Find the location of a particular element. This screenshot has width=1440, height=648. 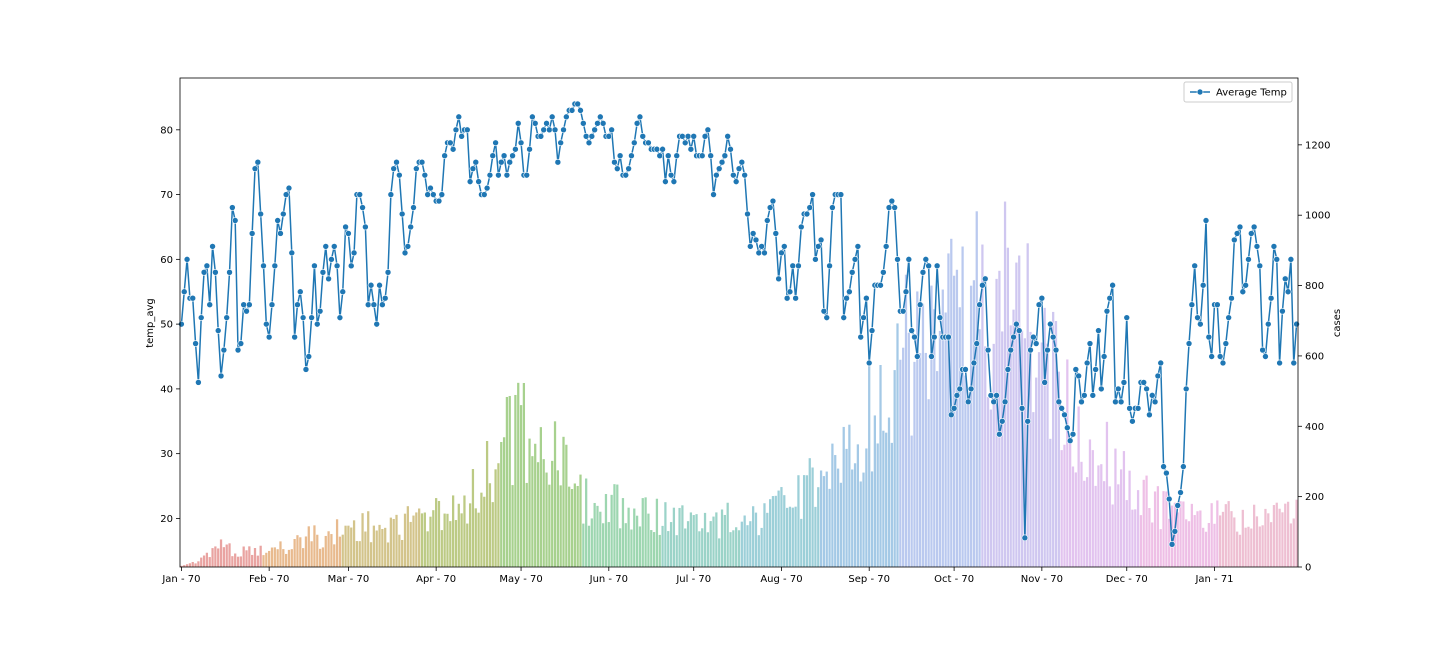

y-right-tick-label: 200 is located at coordinates (1314, 497).